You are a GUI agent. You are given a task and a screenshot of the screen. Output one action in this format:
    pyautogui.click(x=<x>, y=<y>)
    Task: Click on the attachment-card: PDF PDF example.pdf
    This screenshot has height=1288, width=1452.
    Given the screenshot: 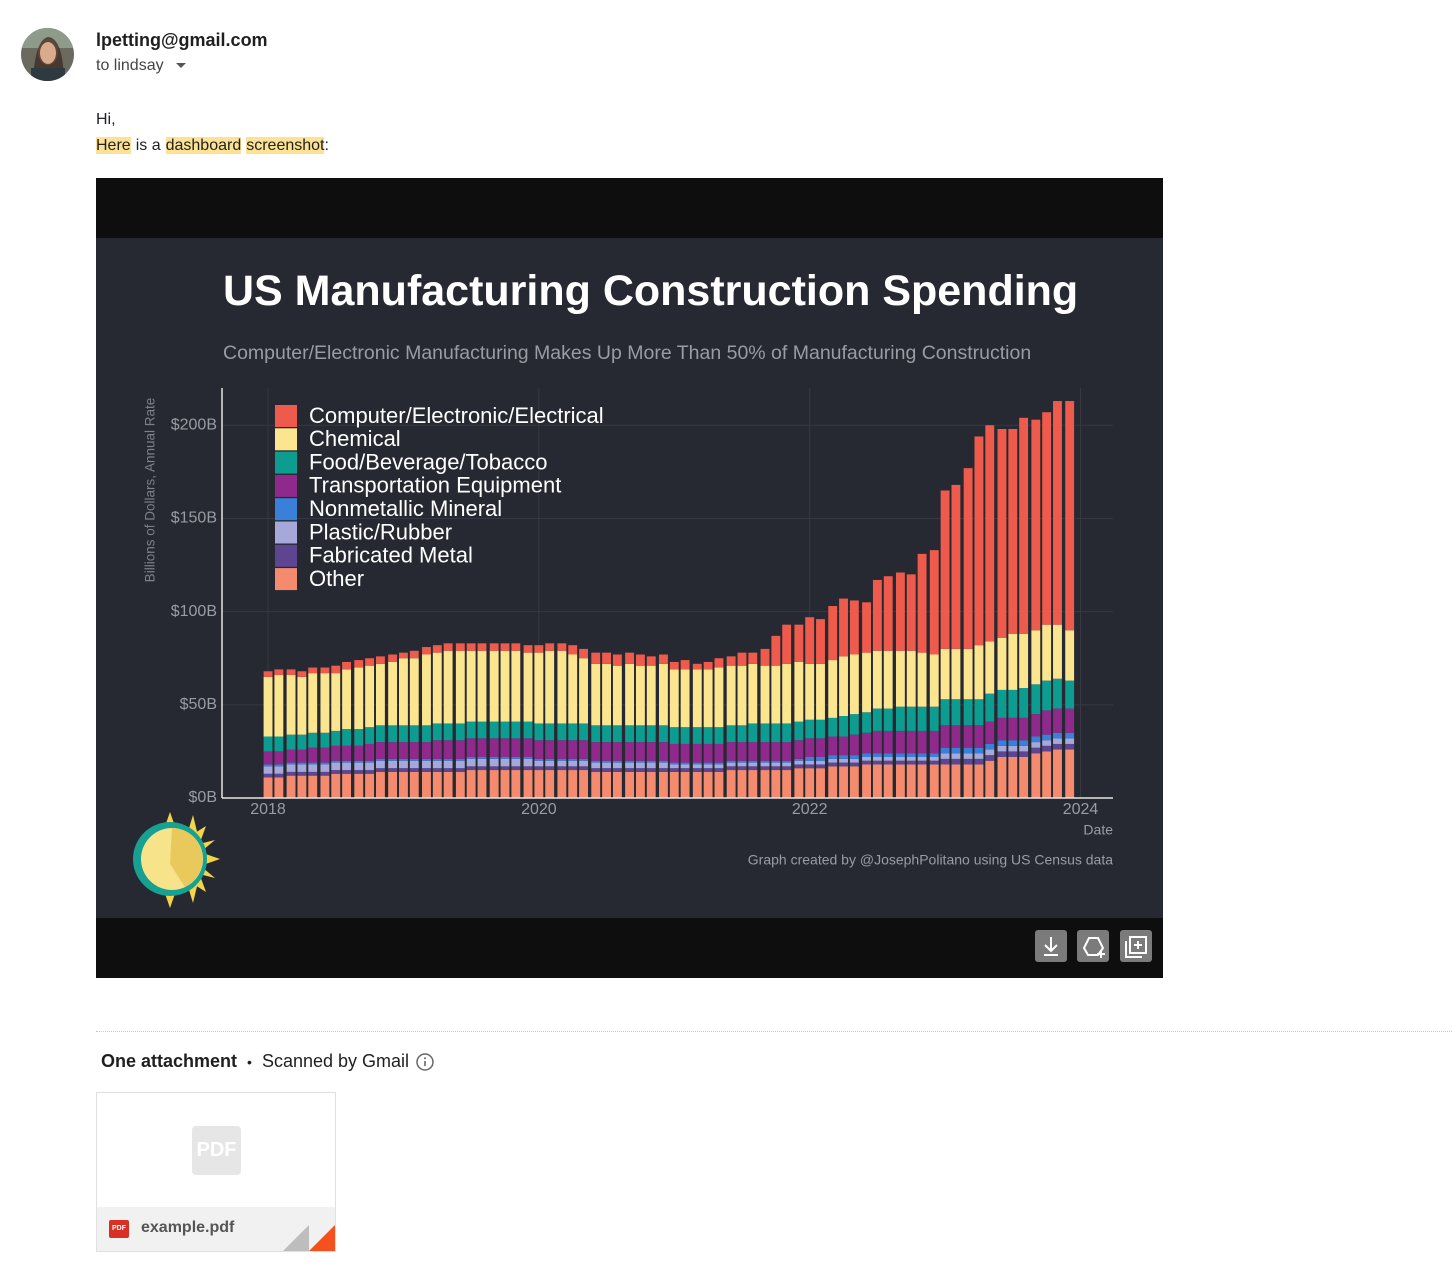 What is the action you would take?
    pyautogui.click(x=216, y=1172)
    